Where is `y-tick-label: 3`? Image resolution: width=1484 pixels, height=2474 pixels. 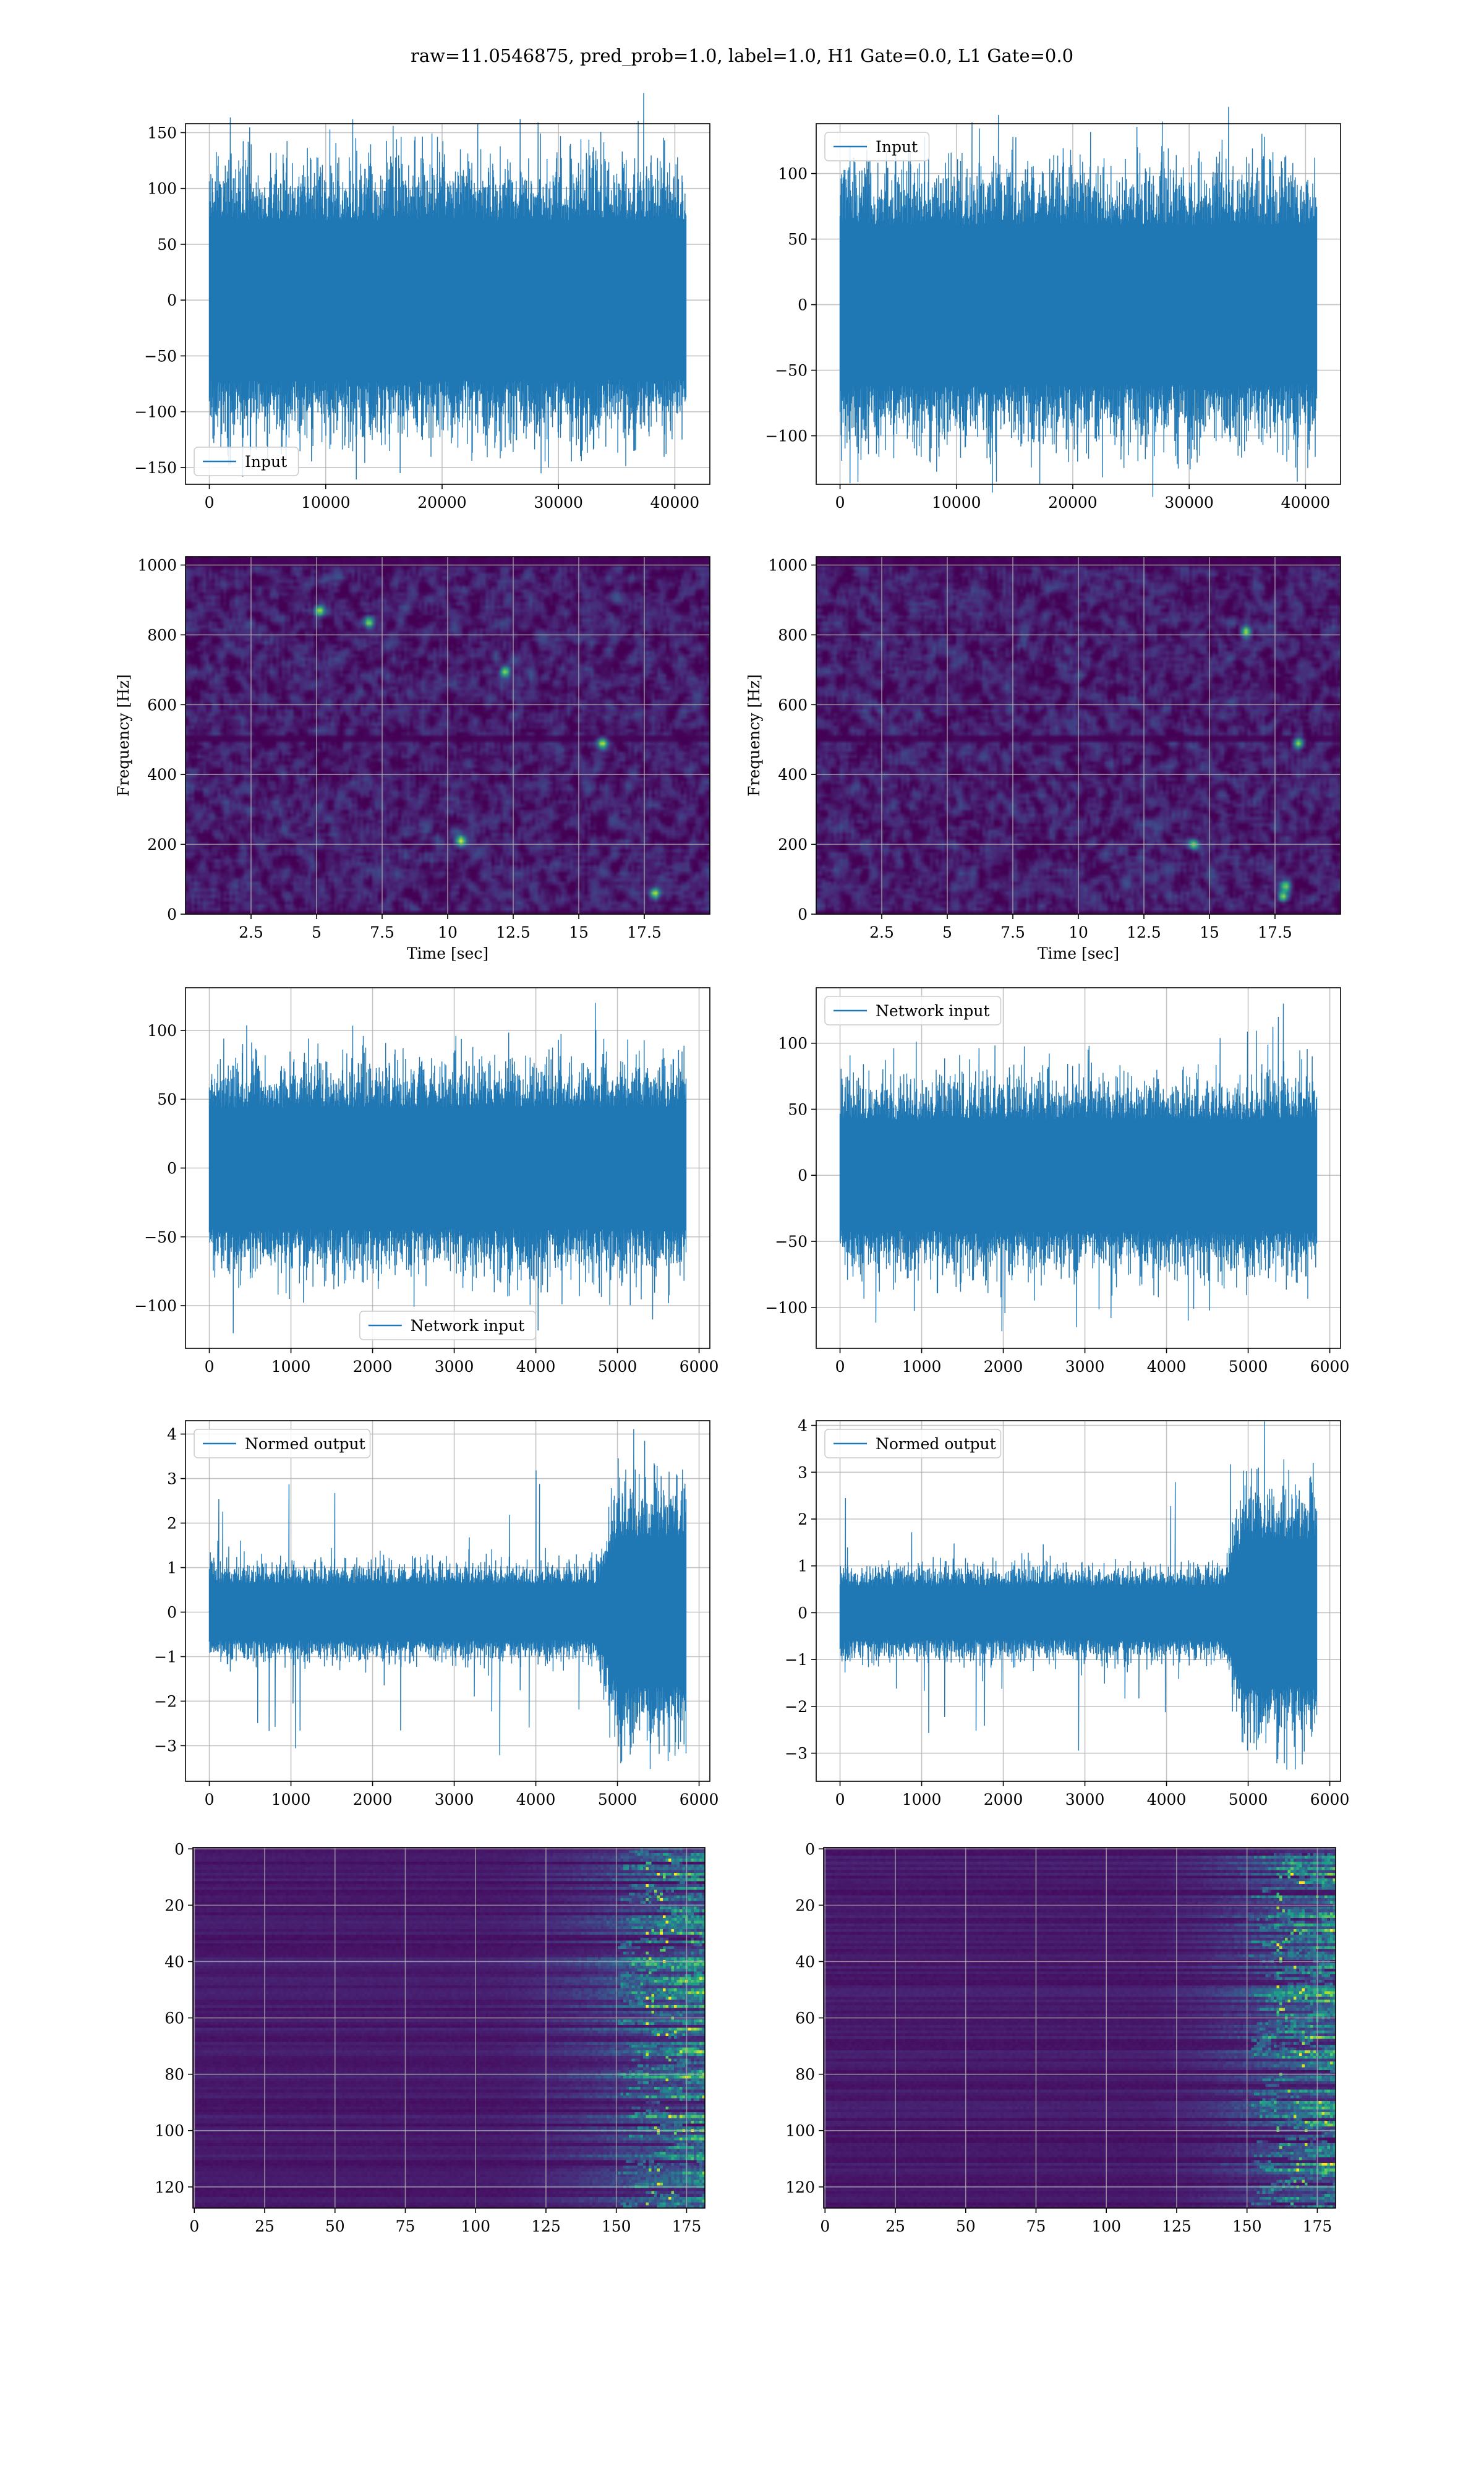
y-tick-label: 3 is located at coordinates (803, 1472).